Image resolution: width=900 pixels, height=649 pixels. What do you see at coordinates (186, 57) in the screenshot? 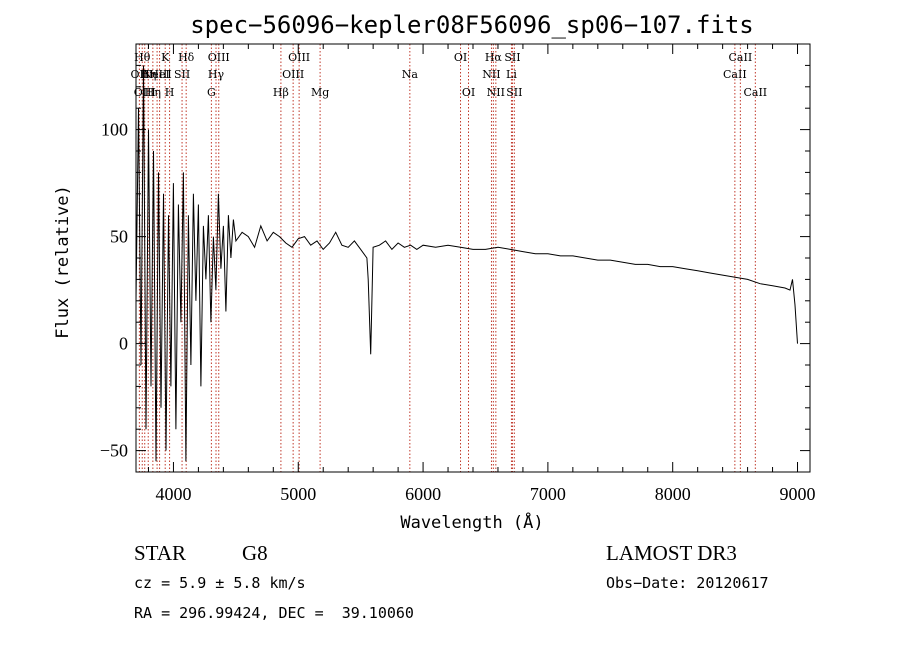
I see `line-label: Hδ` at bounding box center [186, 57].